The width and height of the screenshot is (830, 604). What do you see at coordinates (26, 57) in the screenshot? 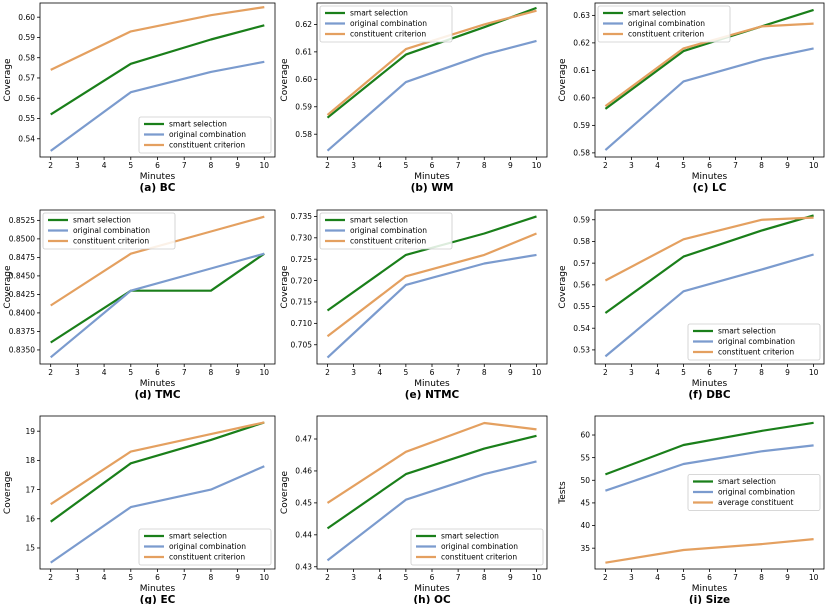
I see `y-tick-label: 0.58` at bounding box center [26, 57].